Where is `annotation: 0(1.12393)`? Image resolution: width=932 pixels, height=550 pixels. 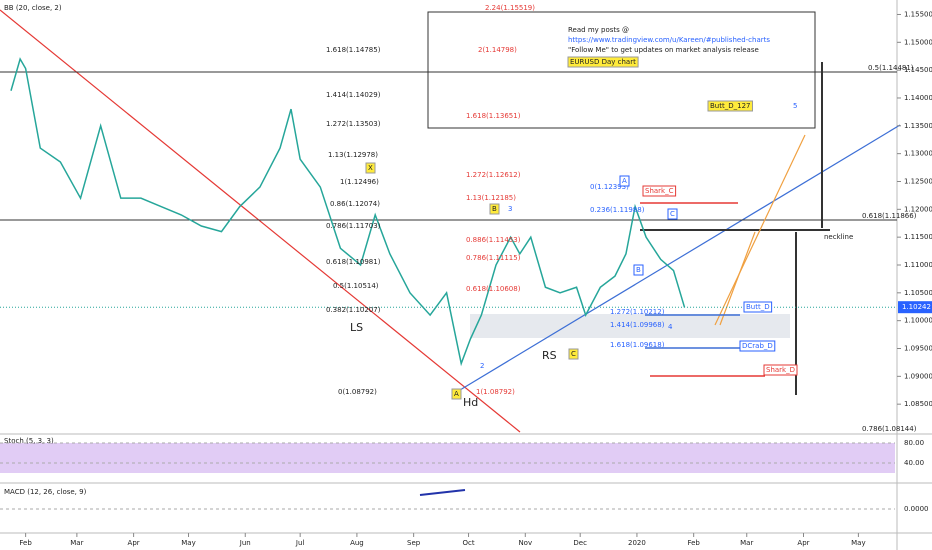
annotation: 0(1.12393) is located at coordinates (609, 187).